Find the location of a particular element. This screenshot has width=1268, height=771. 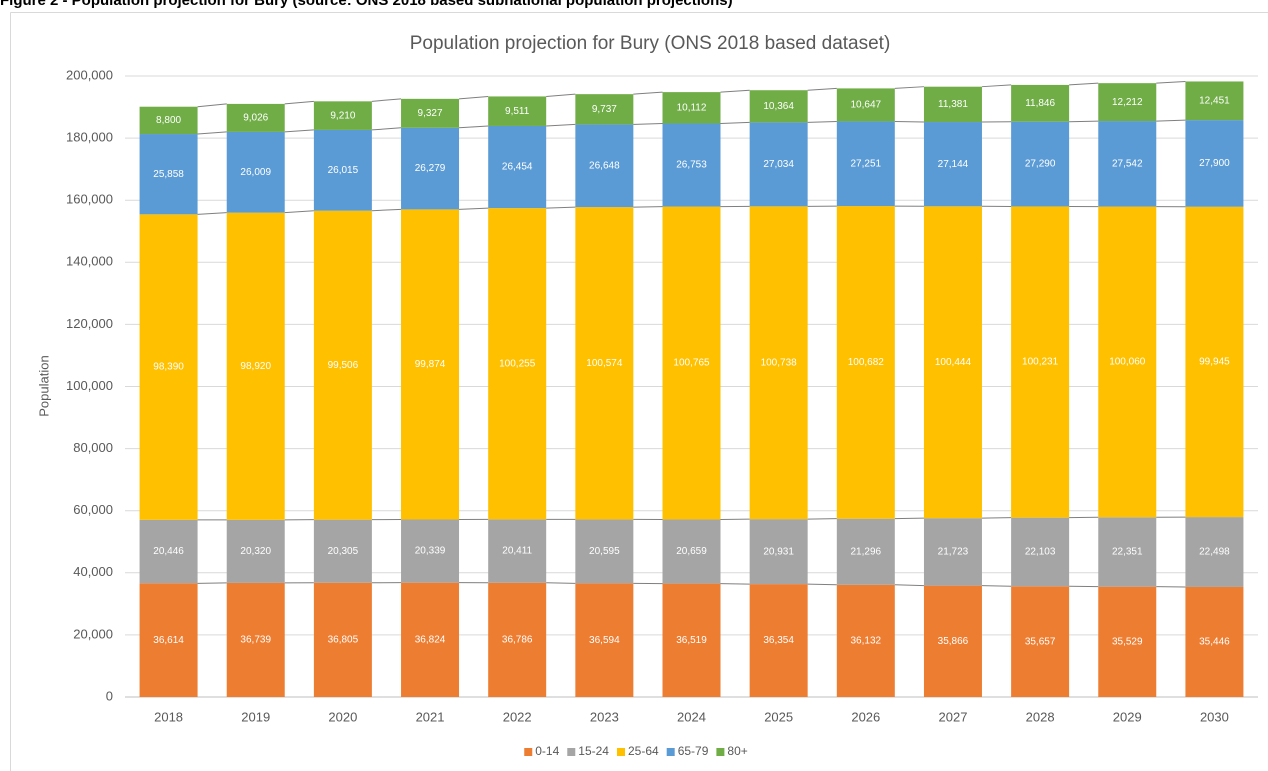

y-tick-label: 180,000 is located at coordinates (89, 137).